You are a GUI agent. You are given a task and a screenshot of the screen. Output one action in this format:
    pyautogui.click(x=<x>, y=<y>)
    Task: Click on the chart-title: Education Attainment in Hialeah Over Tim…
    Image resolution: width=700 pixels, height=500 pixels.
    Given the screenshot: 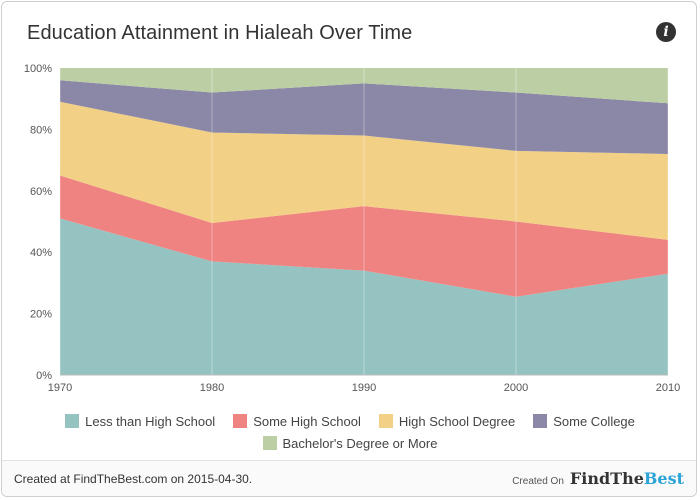 What is the action you would take?
    pyautogui.click(x=220, y=33)
    